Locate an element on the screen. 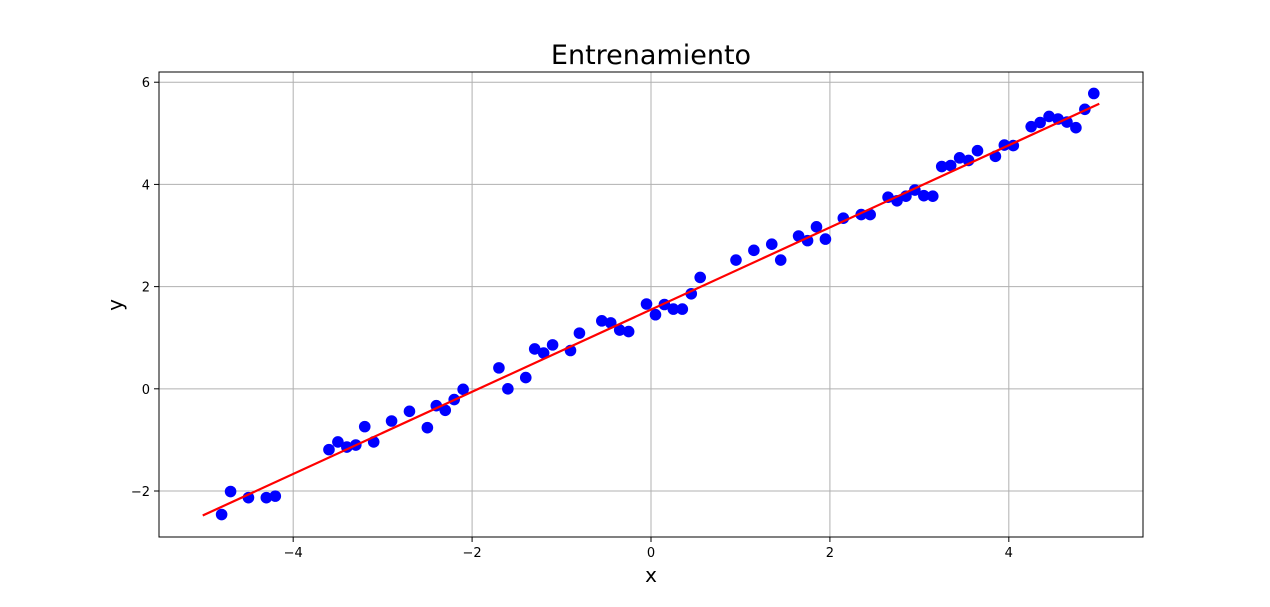  y-tick-label: 4 is located at coordinates (146, 185).